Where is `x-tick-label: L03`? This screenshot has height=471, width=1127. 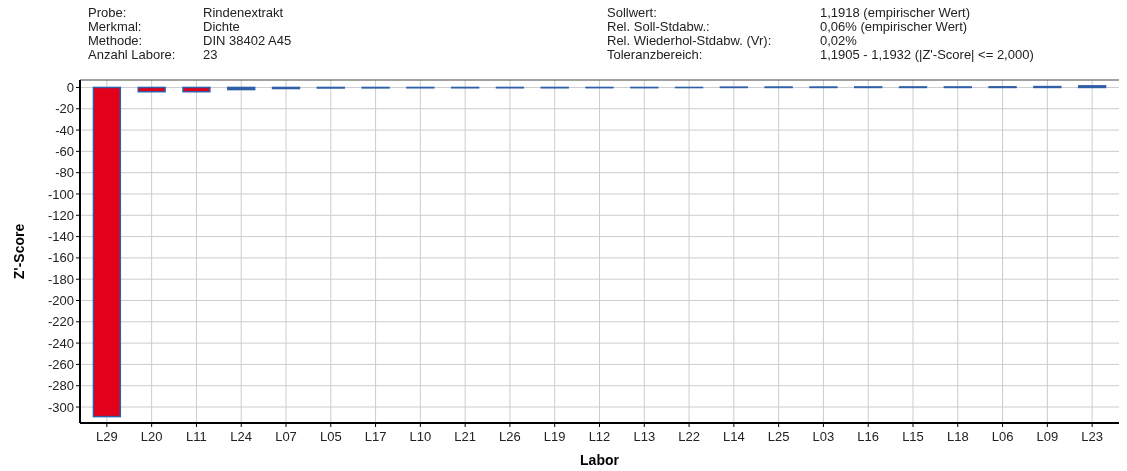 x-tick-label: L03 is located at coordinates (823, 436).